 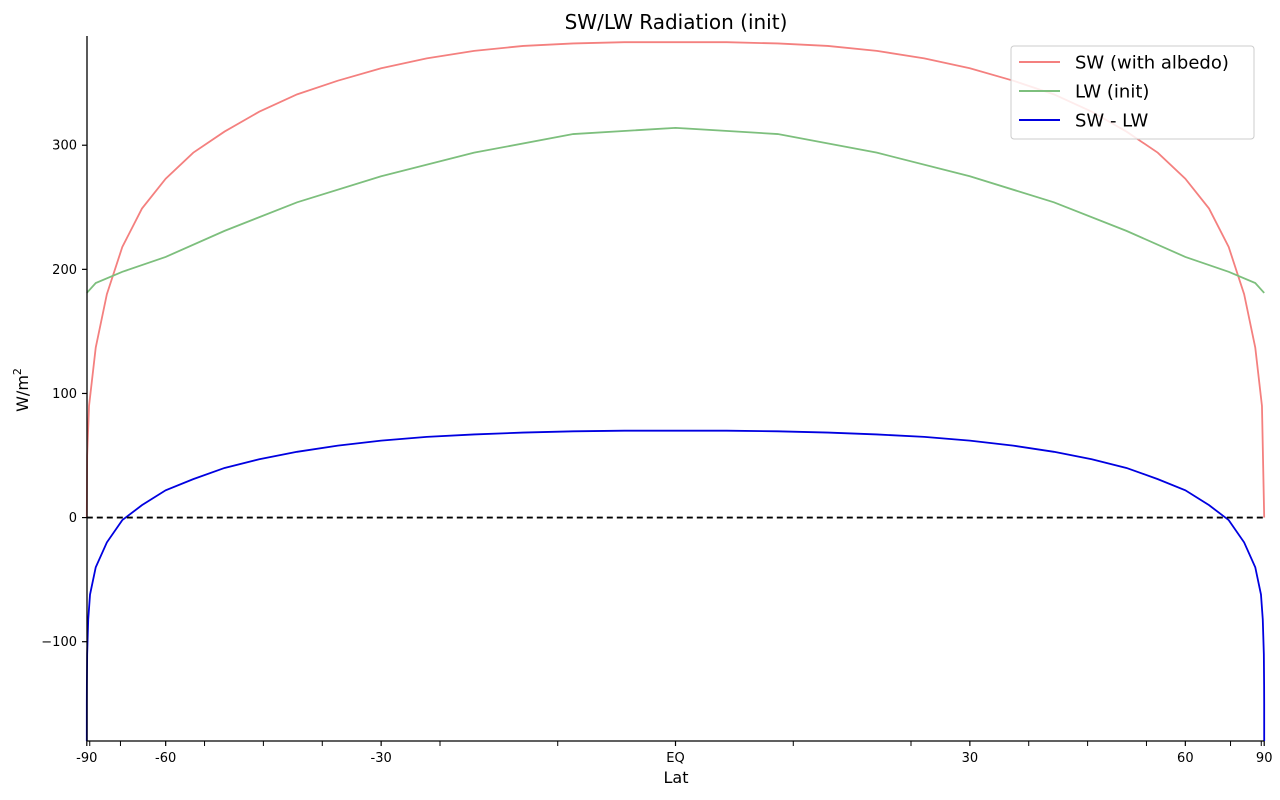 I want to click on legend: SW (with albedo) LW (init) SW - LW, so click(x=1132, y=92).